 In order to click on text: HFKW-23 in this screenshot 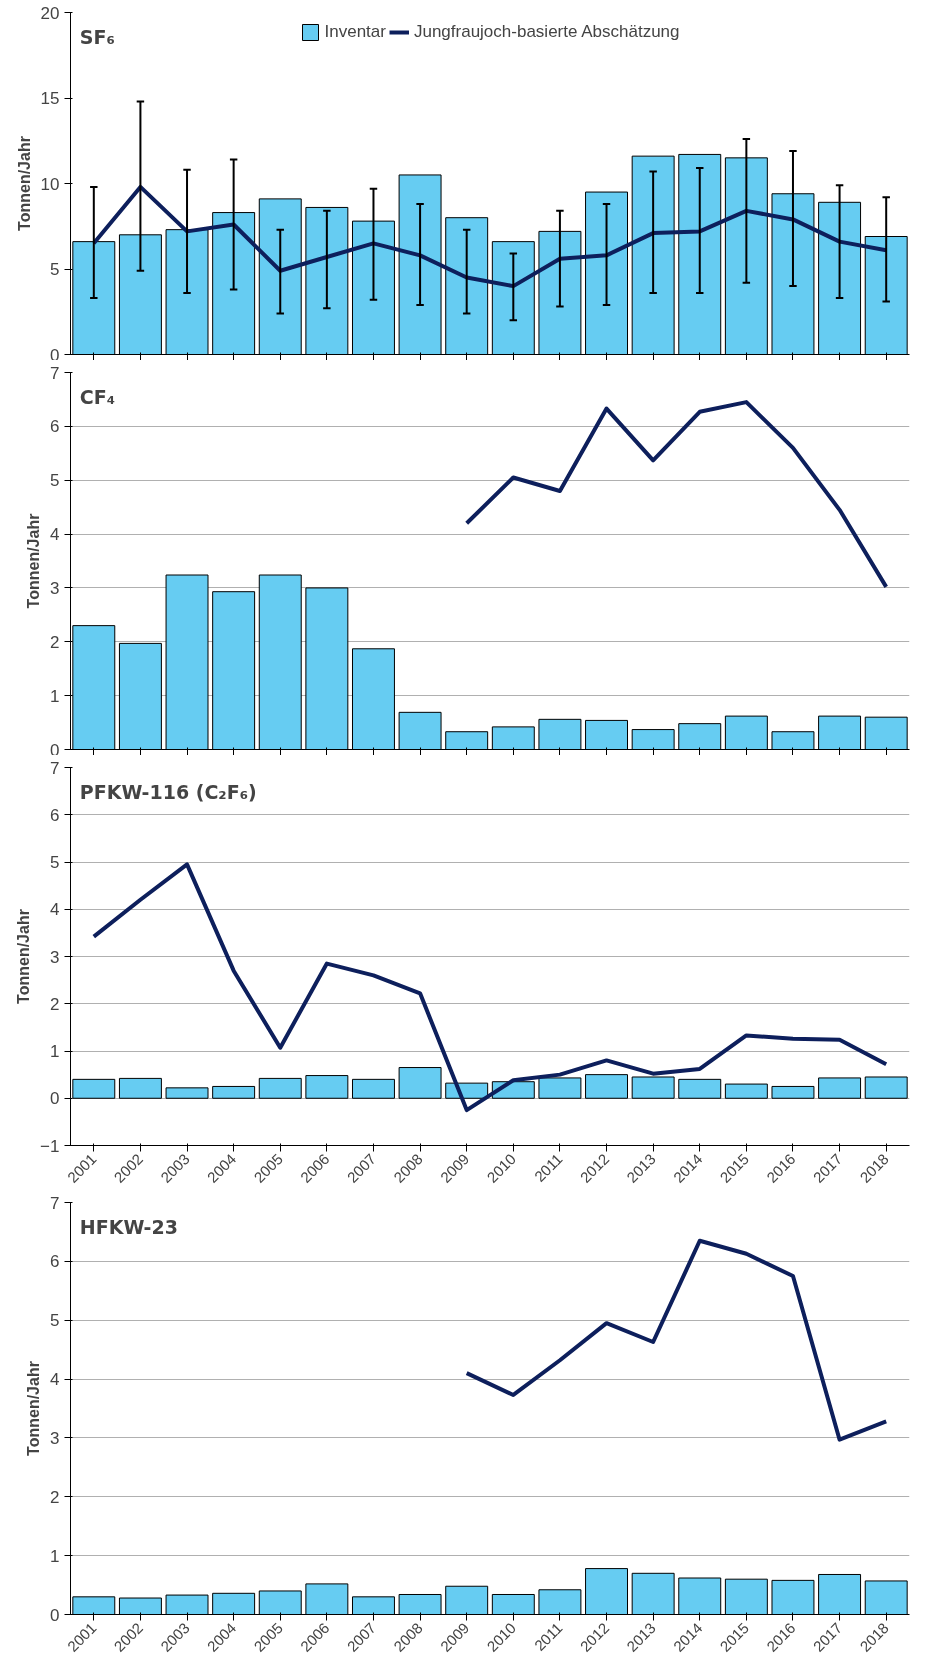, I will do `click(128, 1226)`.